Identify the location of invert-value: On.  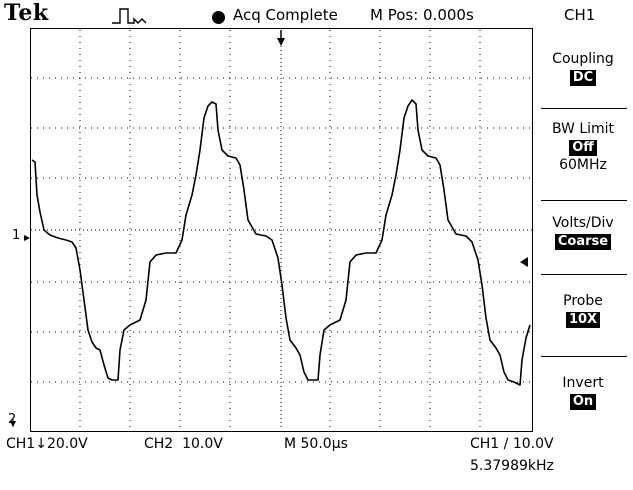
(583, 402).